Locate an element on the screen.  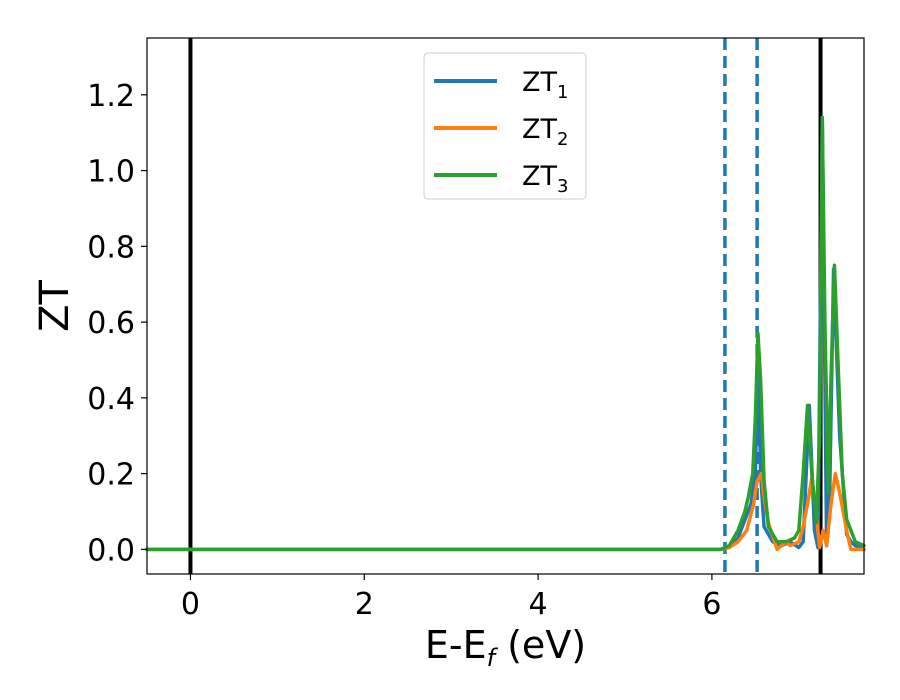
legend-box is located at coordinates (505, 126).